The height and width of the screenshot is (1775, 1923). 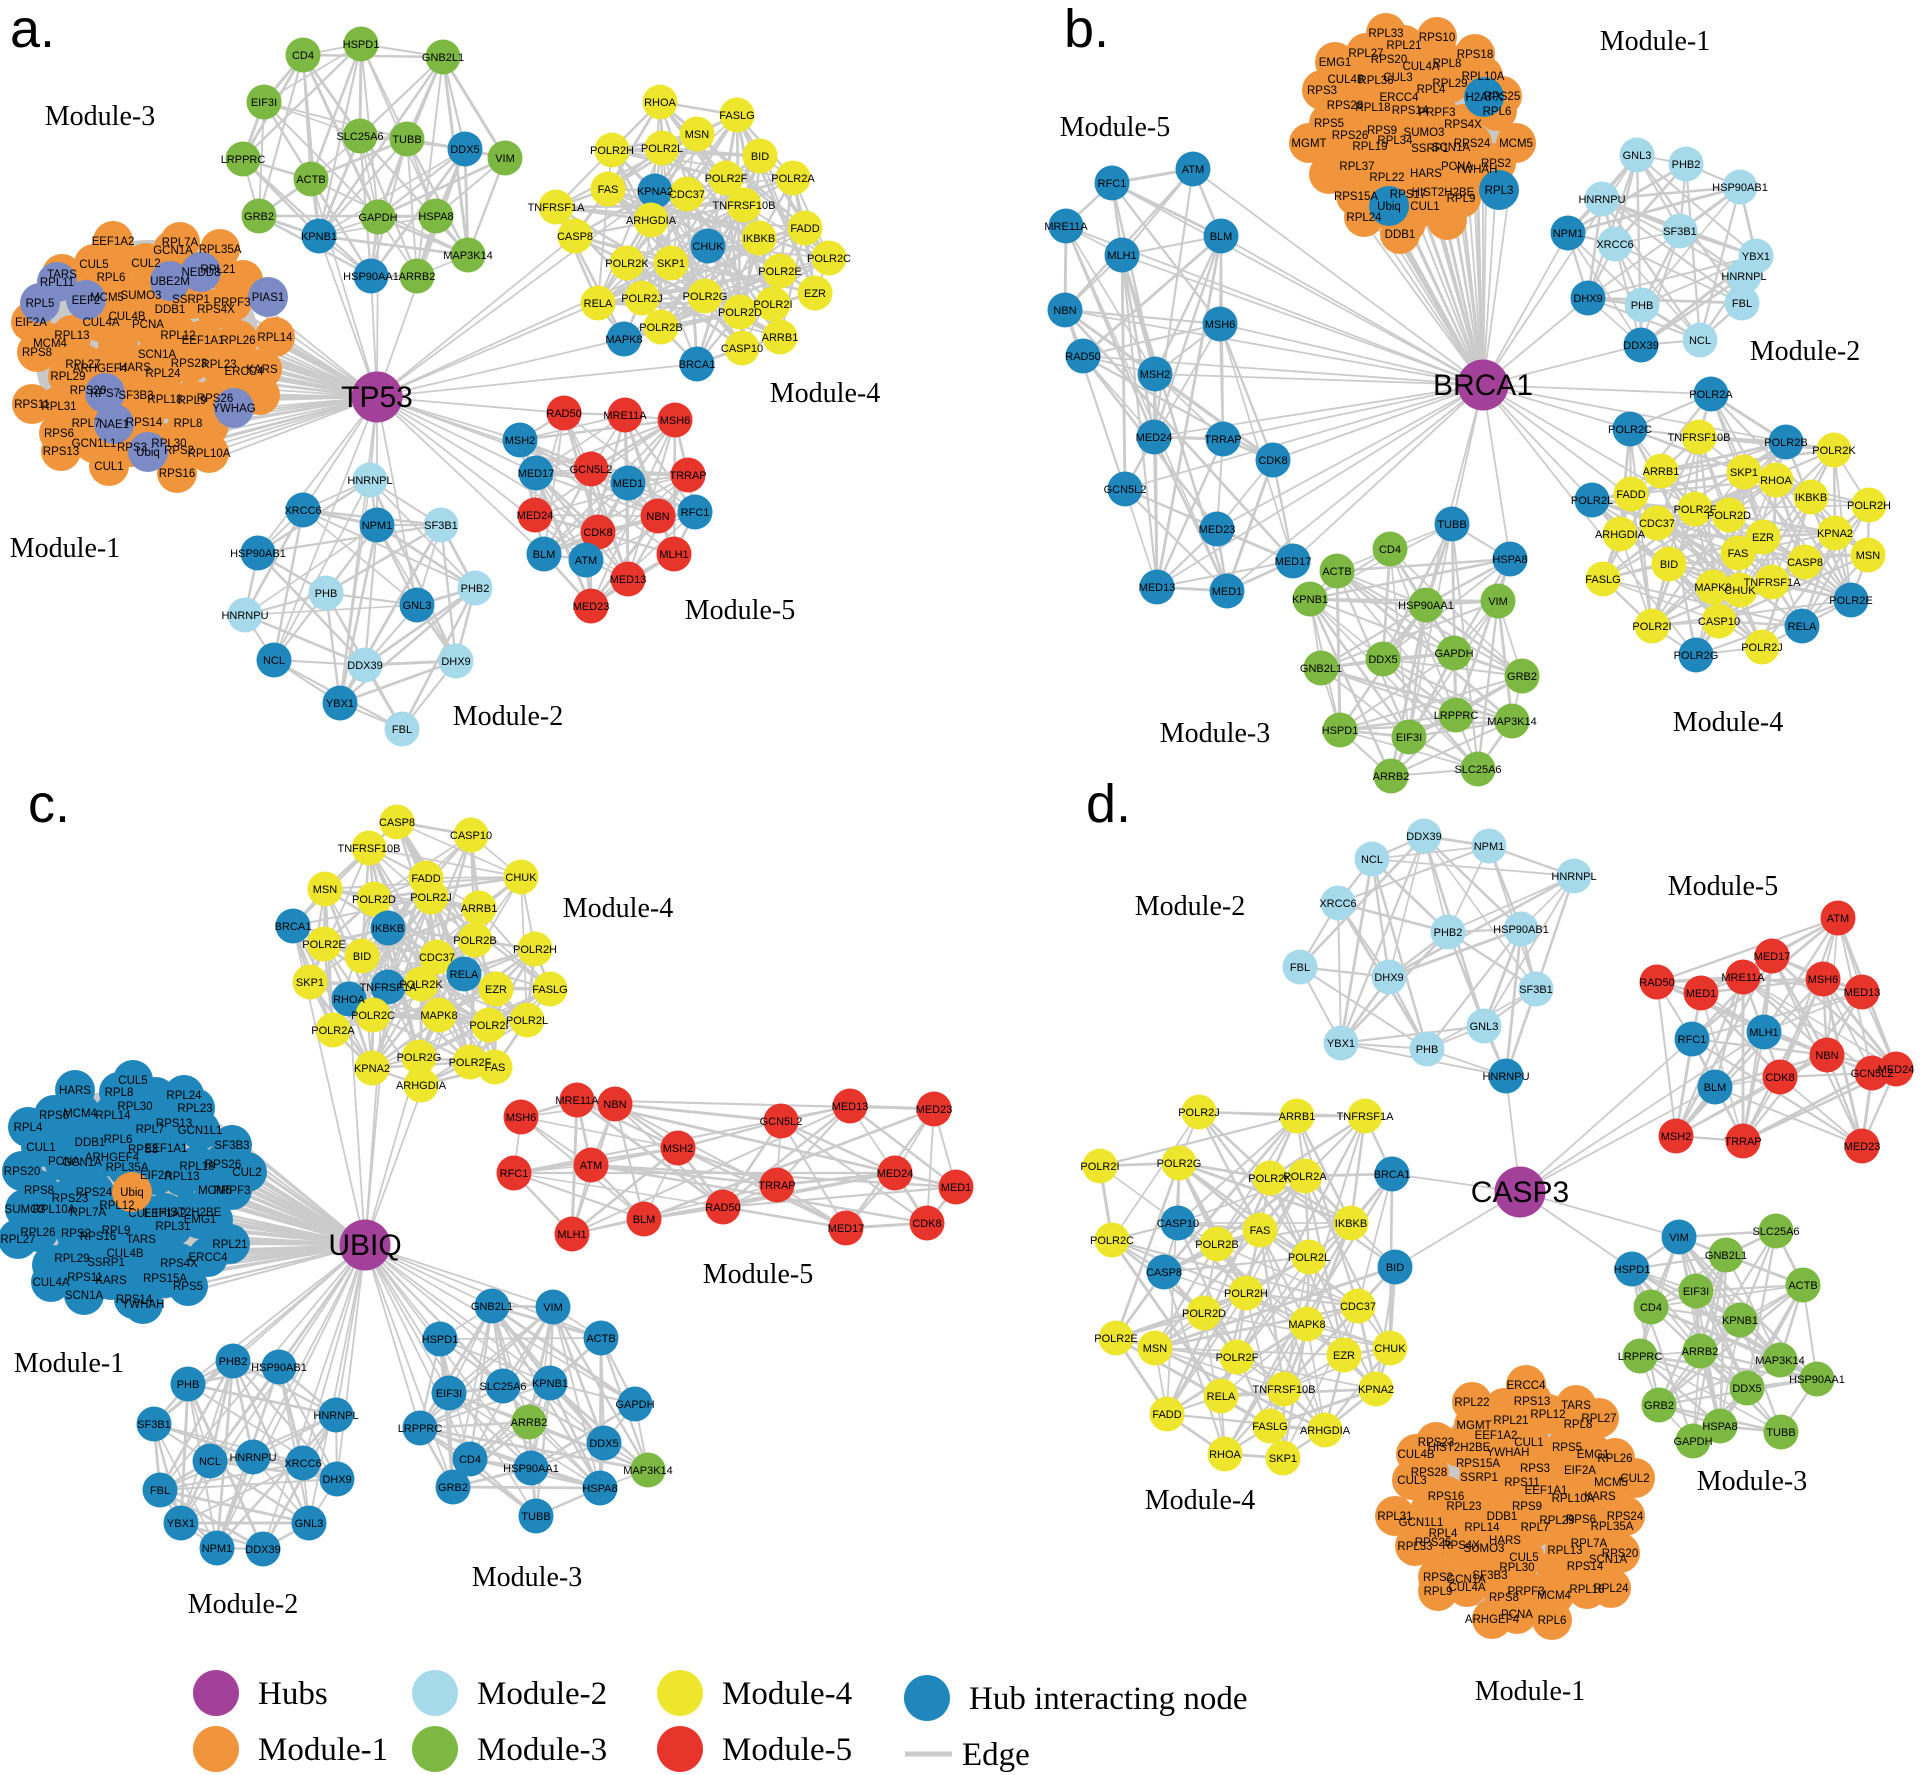 What do you see at coordinates (82, 1163) in the screenshot?
I see `svg-text: GCN1A` at bounding box center [82, 1163].